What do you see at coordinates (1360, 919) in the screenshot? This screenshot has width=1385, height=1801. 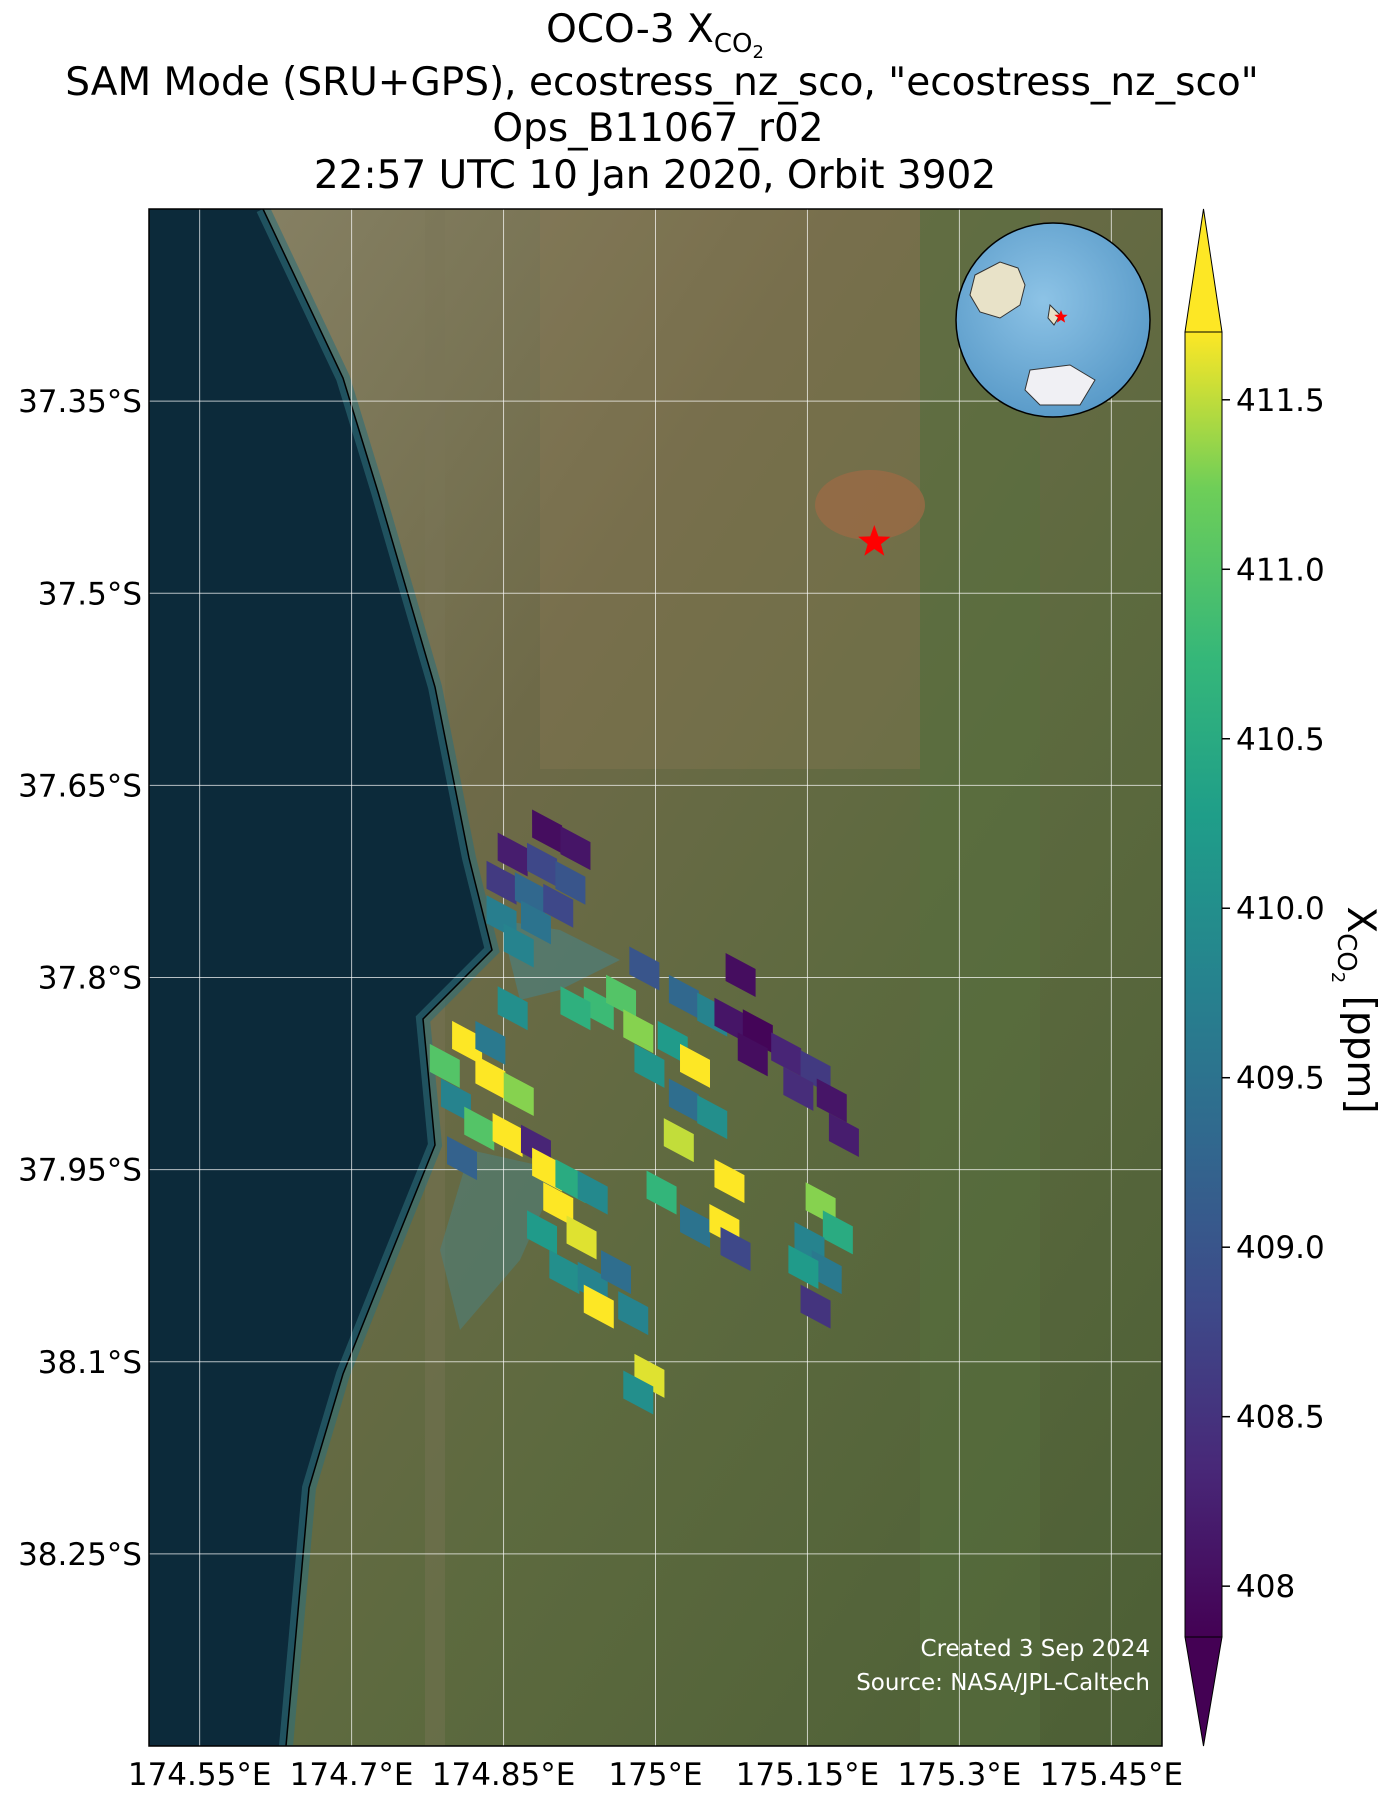 I see `cbar-label-main: X` at bounding box center [1360, 919].